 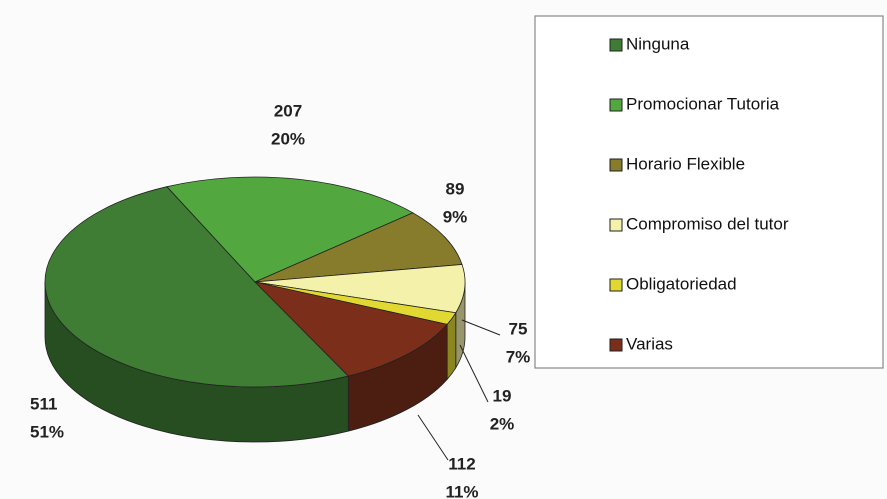 What do you see at coordinates (703, 103) in the screenshot?
I see `legend-label: Promocionar Tutoria` at bounding box center [703, 103].